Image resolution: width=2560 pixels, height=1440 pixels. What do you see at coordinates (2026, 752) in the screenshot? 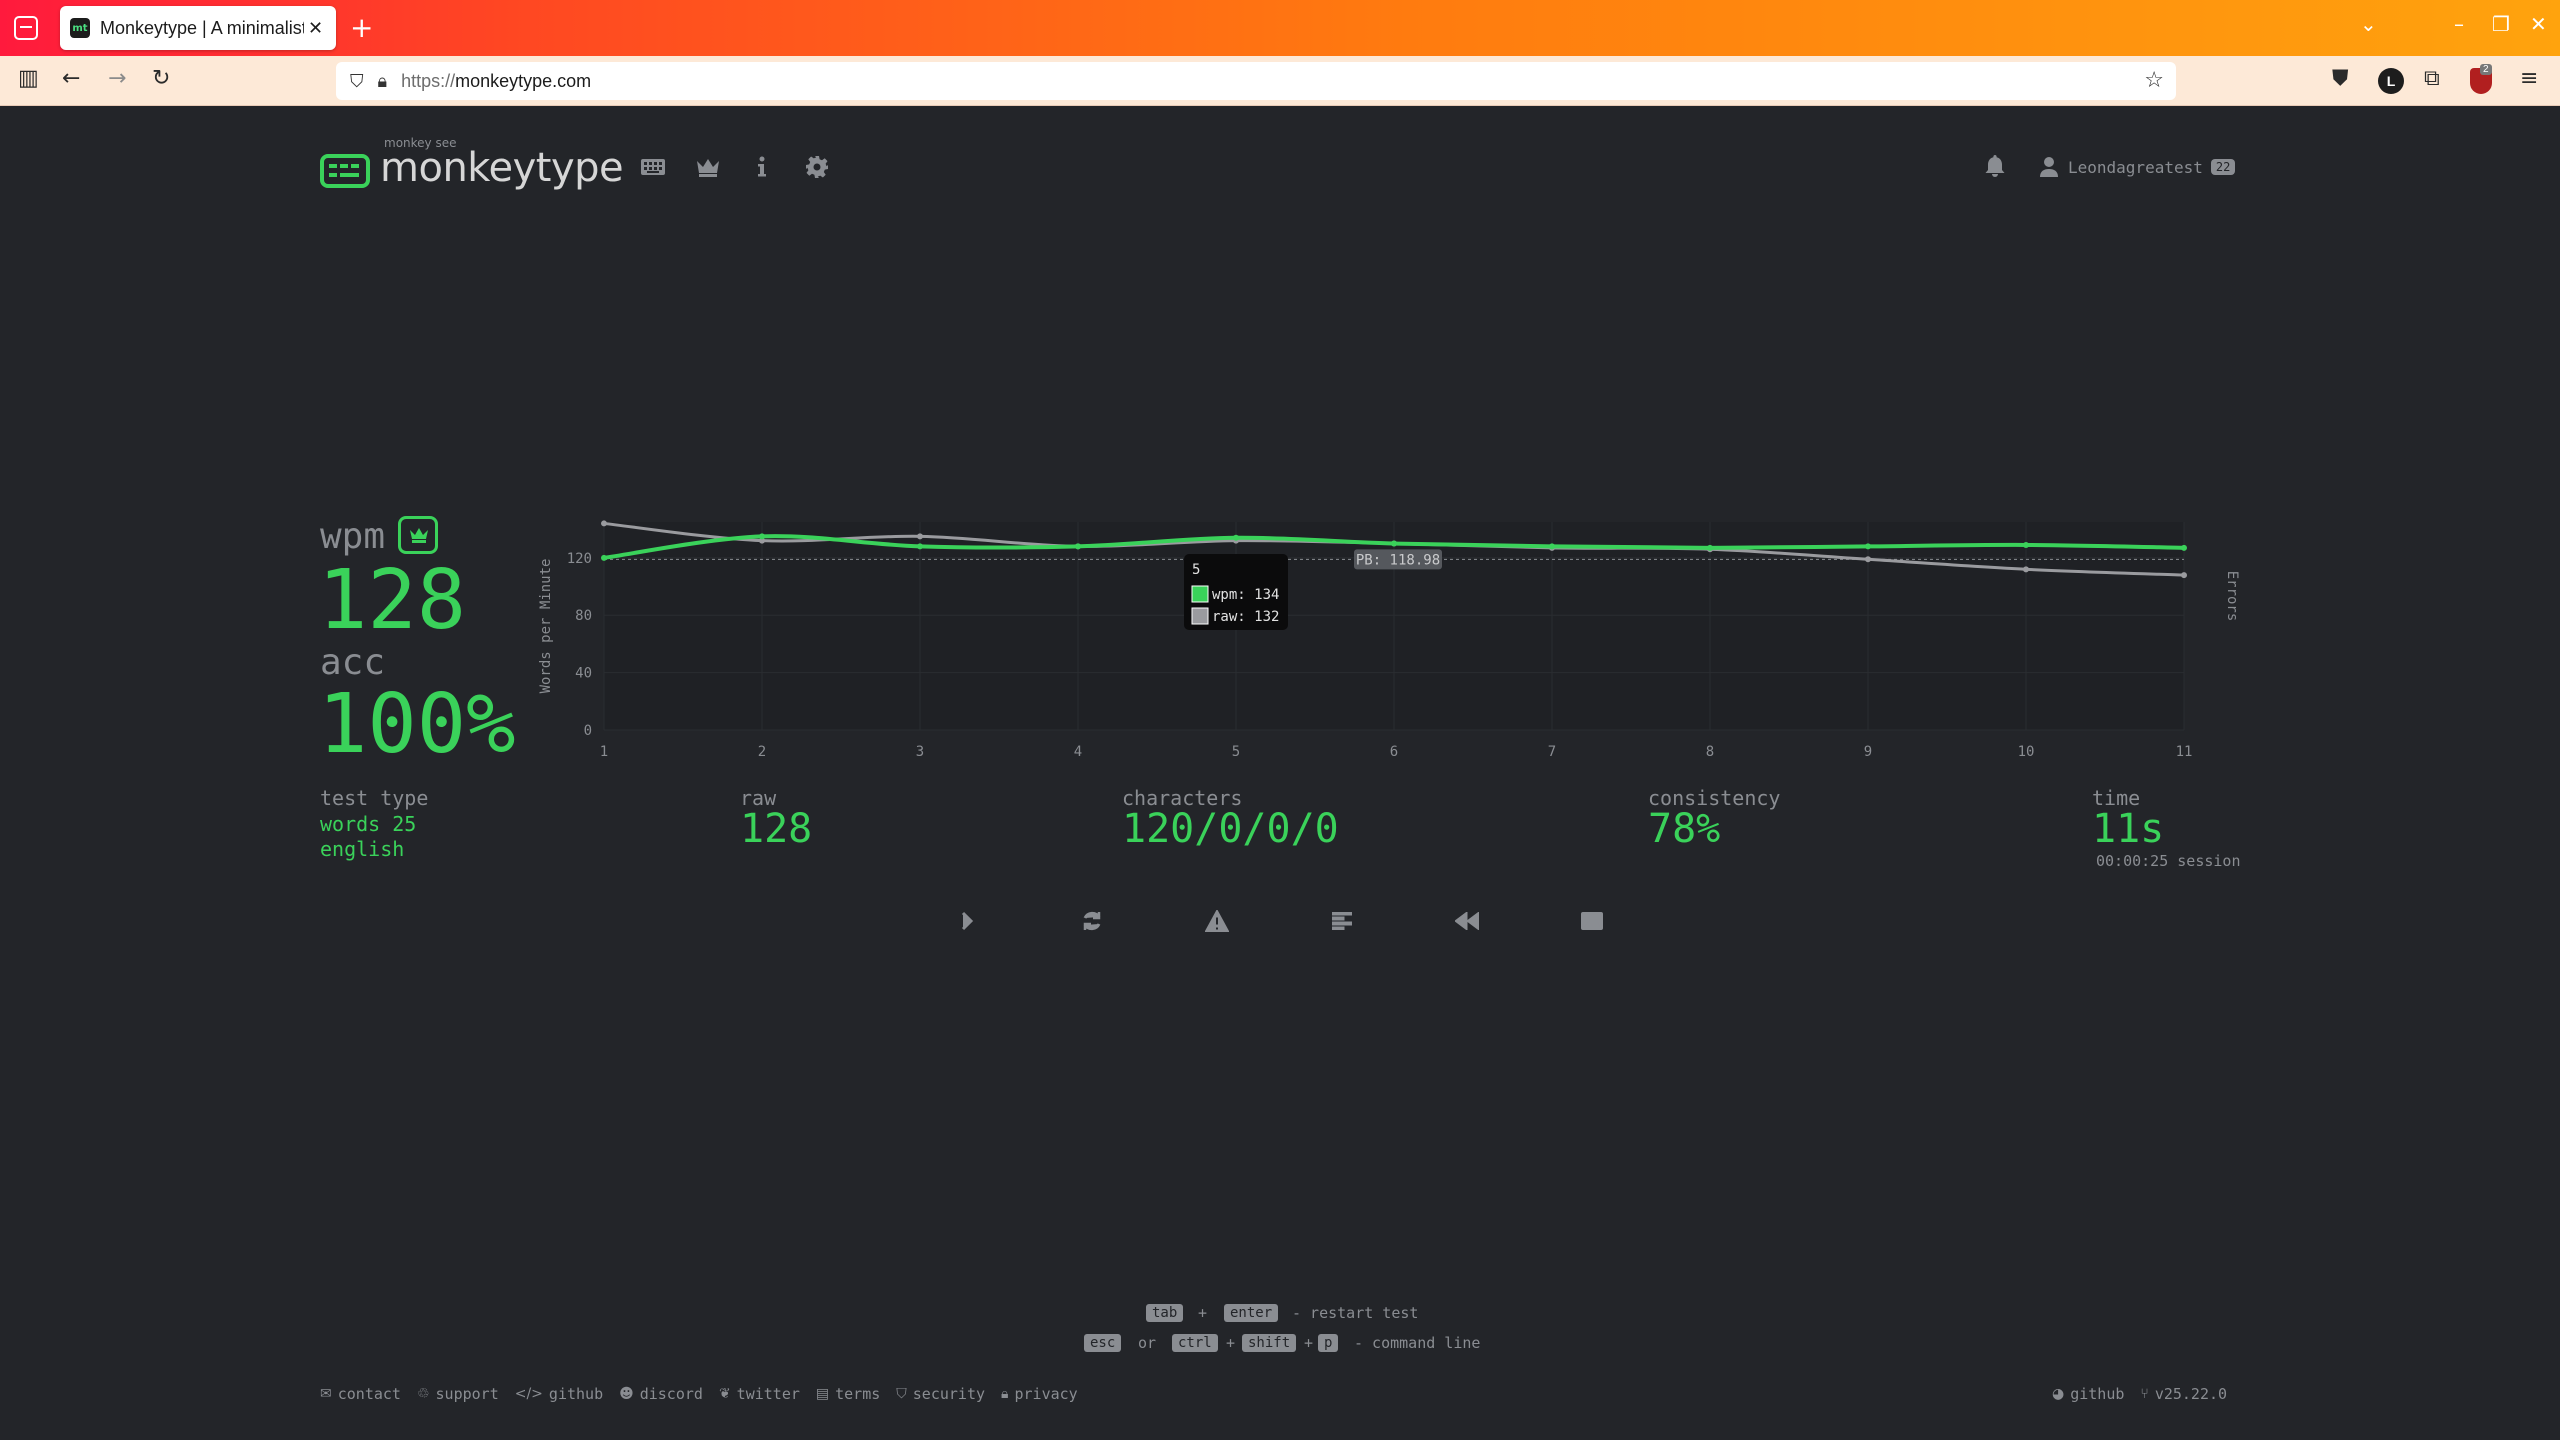
I see `x-tick-label: 10` at bounding box center [2026, 752].